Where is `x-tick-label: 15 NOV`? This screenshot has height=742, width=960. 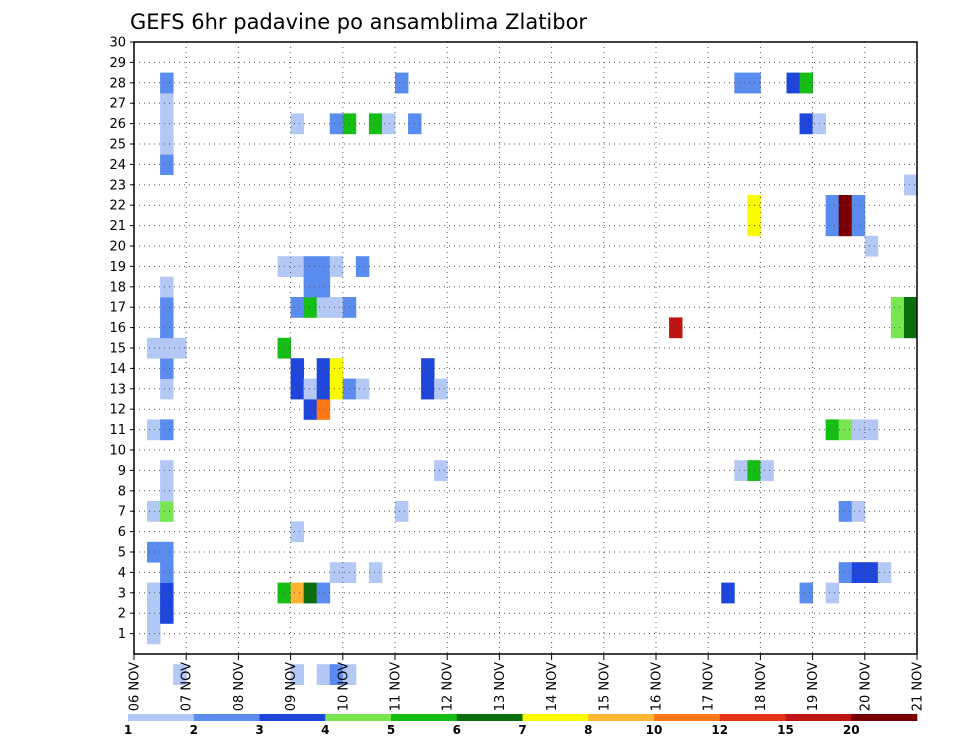
x-tick-label: 15 NOV is located at coordinates (604, 686).